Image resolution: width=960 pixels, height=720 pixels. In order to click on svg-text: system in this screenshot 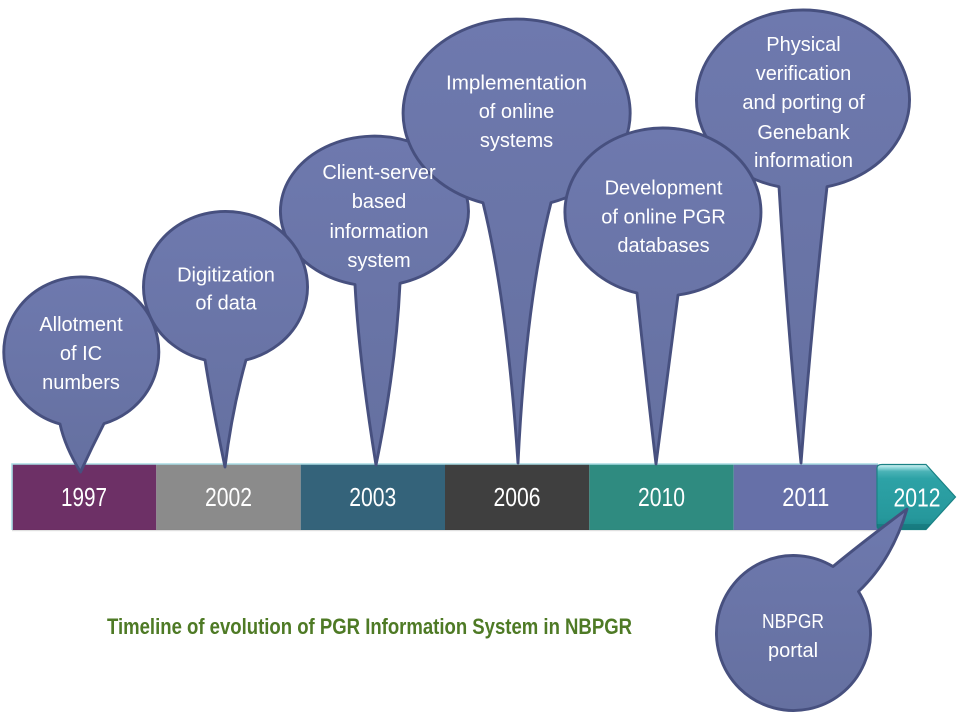, I will do `click(378, 261)`.